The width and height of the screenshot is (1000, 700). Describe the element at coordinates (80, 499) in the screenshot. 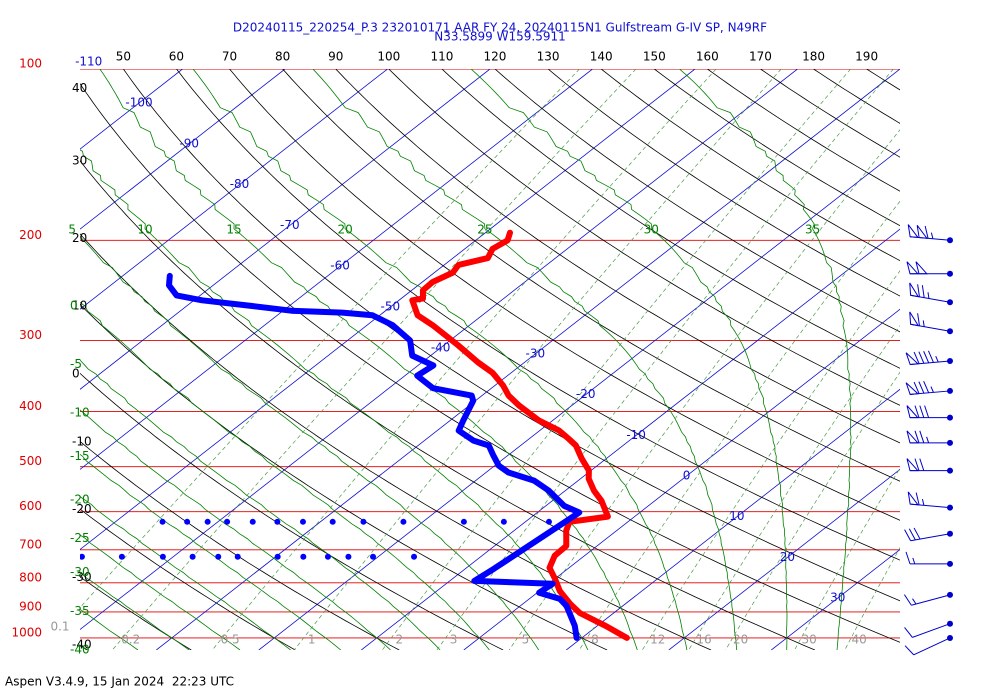

I see `moist-adiabat-label: -20` at that location.